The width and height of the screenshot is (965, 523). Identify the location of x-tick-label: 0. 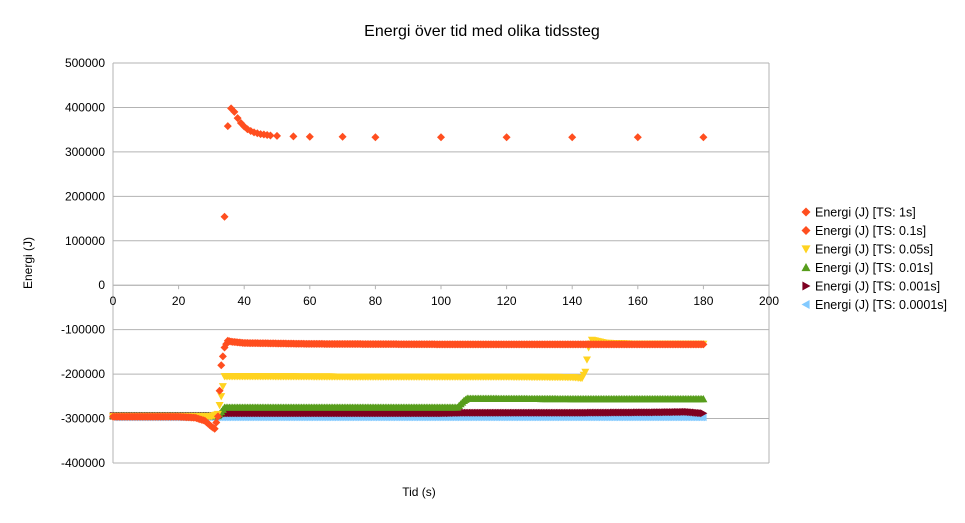
(113, 301).